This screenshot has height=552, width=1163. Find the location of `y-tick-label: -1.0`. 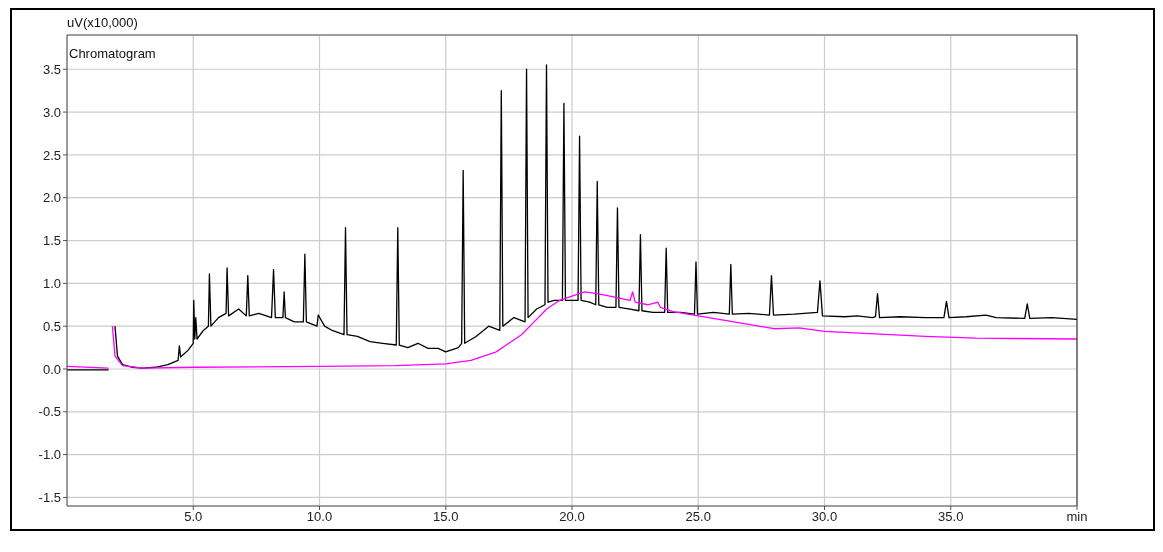

y-tick-label: -1.0 is located at coordinates (49, 455).